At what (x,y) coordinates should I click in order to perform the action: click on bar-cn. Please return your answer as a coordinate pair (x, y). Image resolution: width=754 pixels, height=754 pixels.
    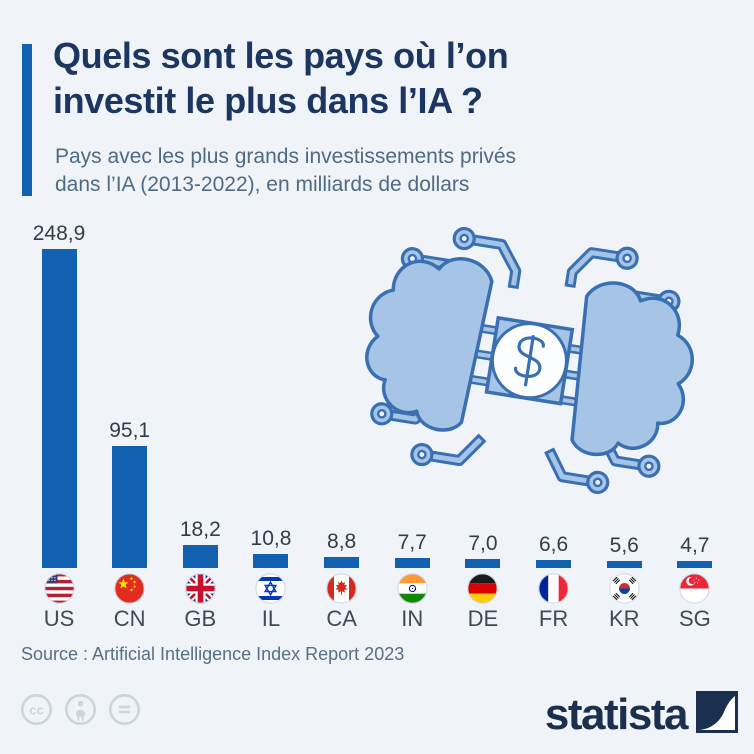
    Looking at the image, I should click on (130, 507).